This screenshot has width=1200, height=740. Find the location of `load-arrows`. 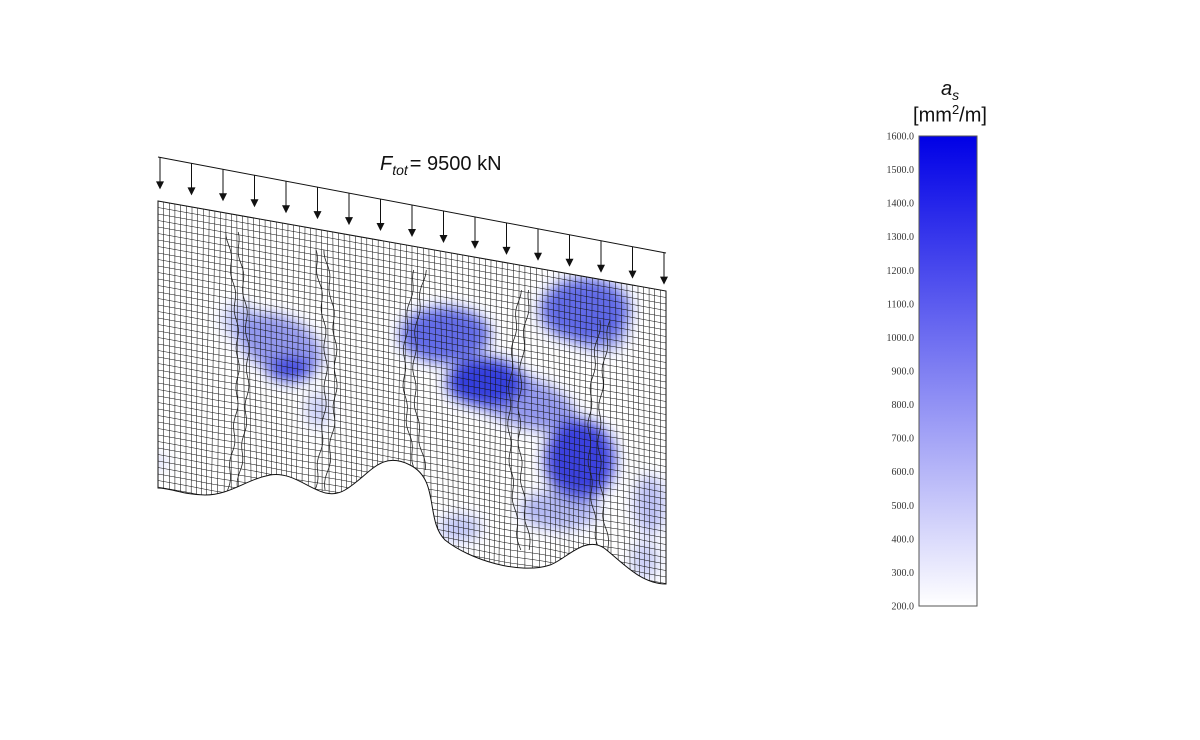

load-arrows is located at coordinates (412, 220).